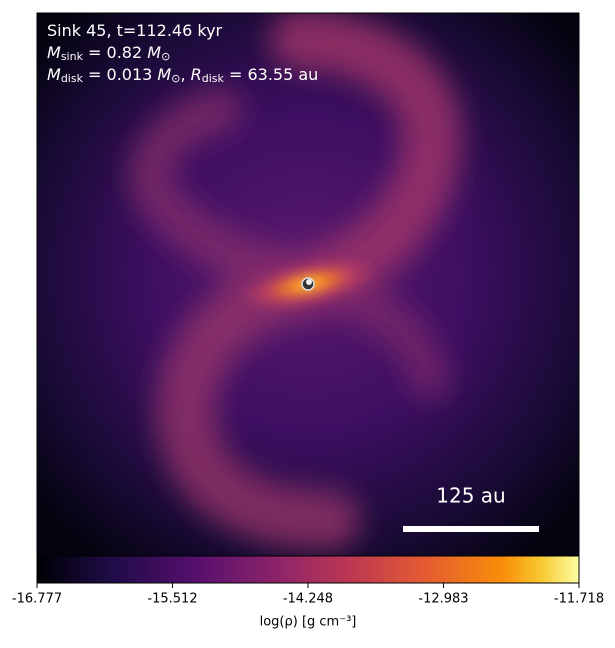  Describe the element at coordinates (471, 529) in the screenshot. I see `scale-bar` at that location.